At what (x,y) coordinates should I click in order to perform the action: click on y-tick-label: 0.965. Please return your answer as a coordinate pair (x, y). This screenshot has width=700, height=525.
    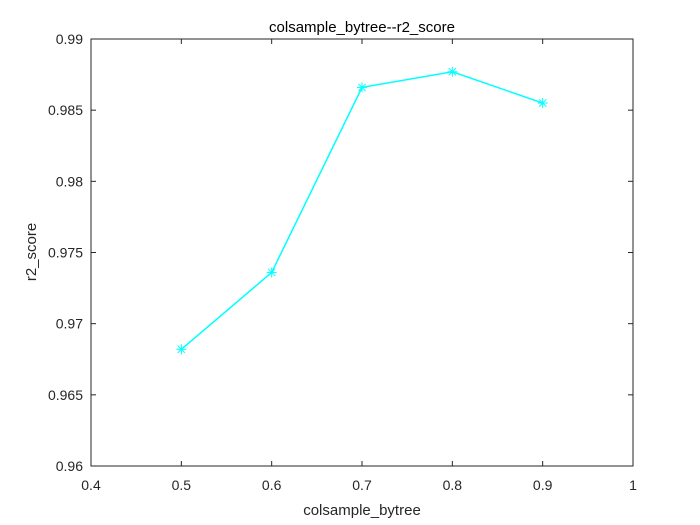
    Looking at the image, I should click on (65, 395).